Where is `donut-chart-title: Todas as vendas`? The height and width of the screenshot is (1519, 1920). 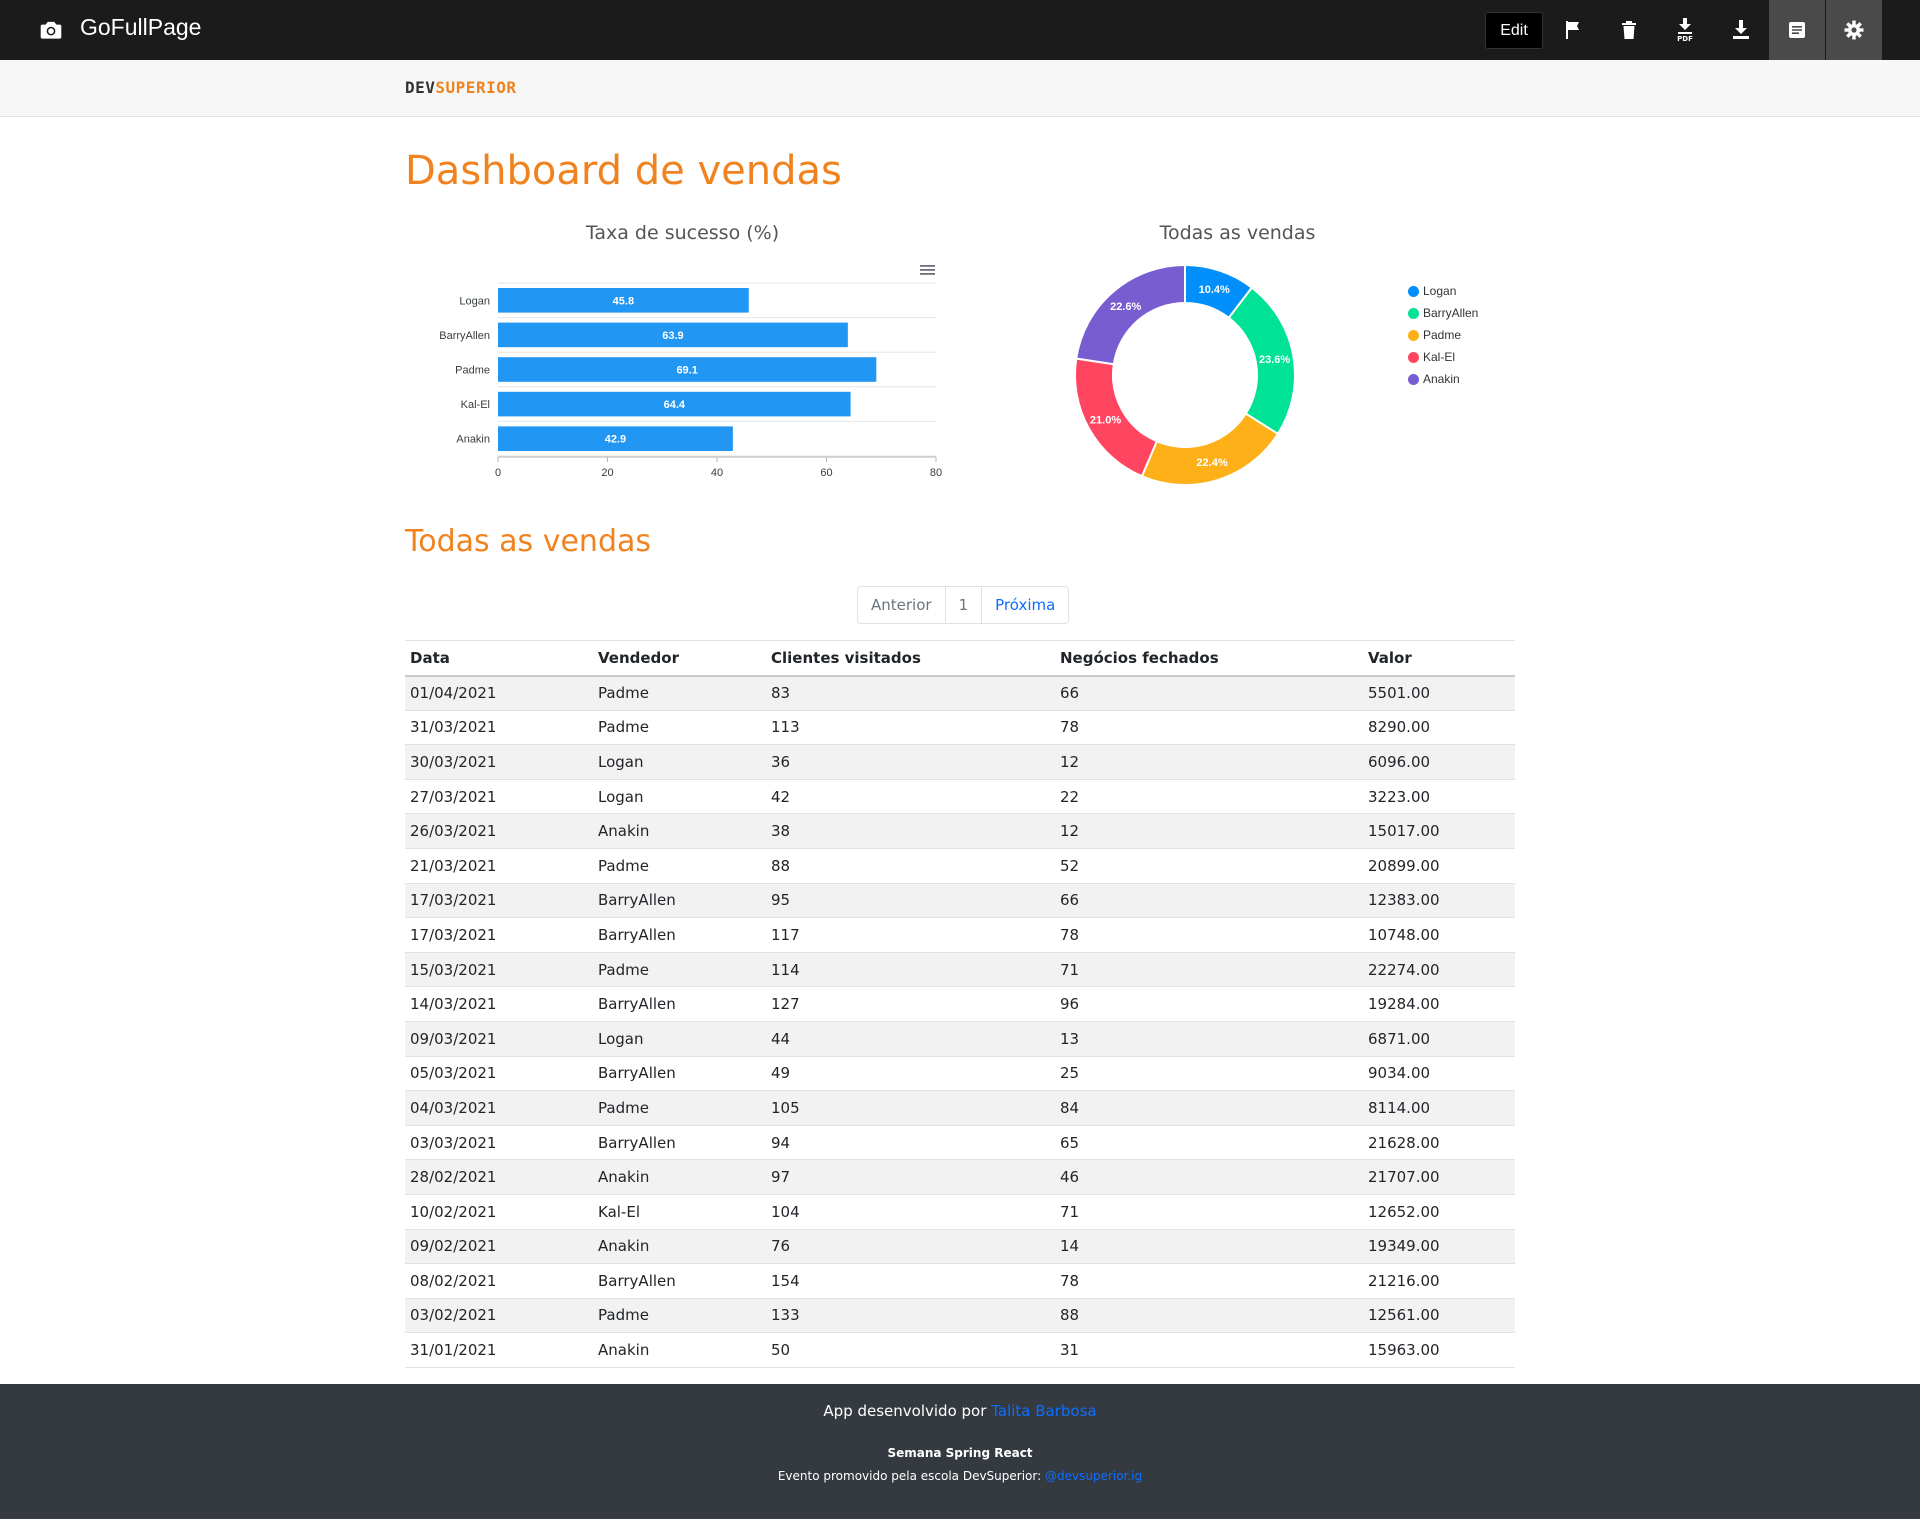
donut-chart-title: Todas as vendas is located at coordinates (1237, 233).